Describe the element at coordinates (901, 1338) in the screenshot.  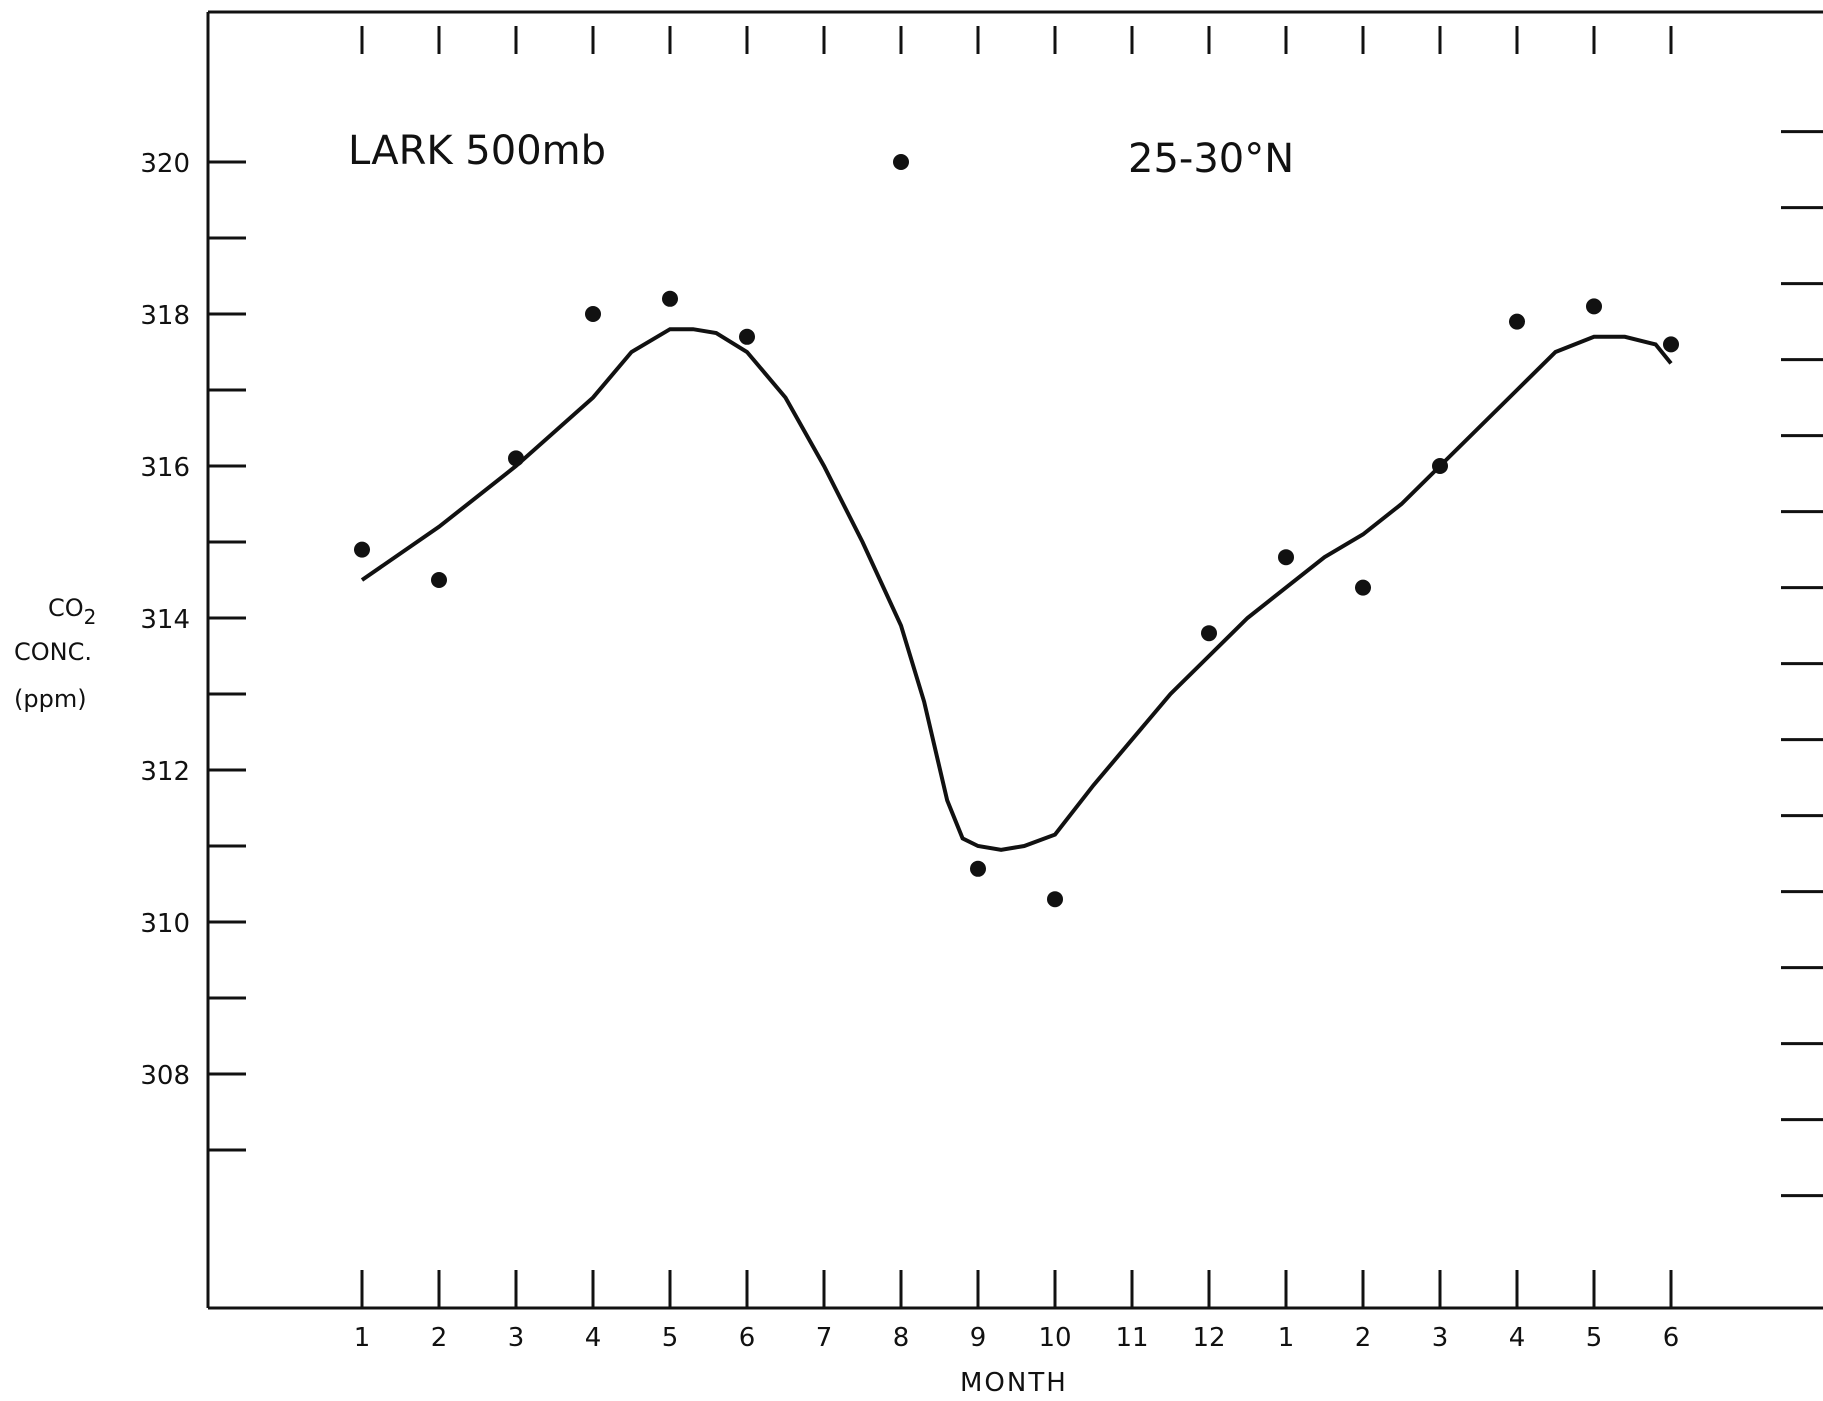
I see `x-tick-label: 8` at that location.